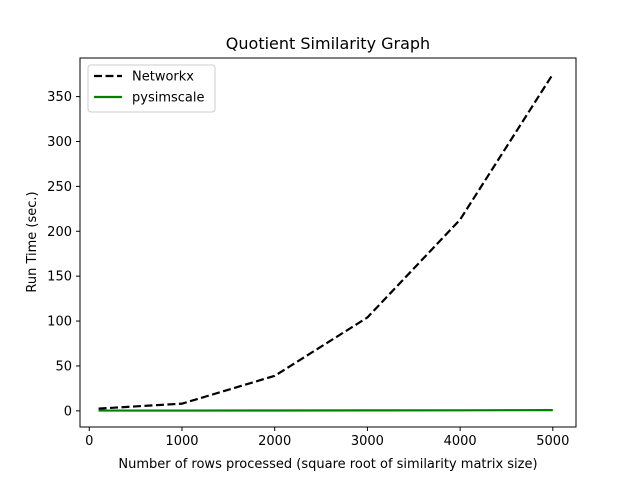  What do you see at coordinates (460, 441) in the screenshot?
I see `x-tick-label: 4000` at bounding box center [460, 441].